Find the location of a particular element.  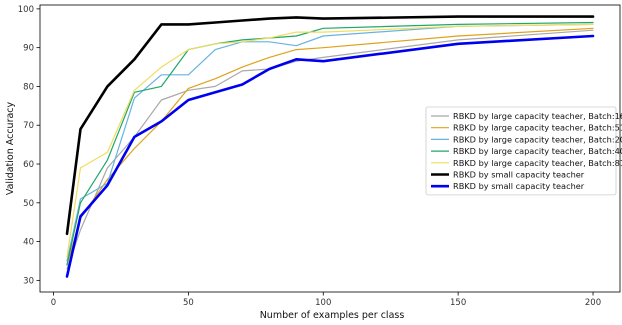

y-tick-label: 40 is located at coordinates (28, 243).